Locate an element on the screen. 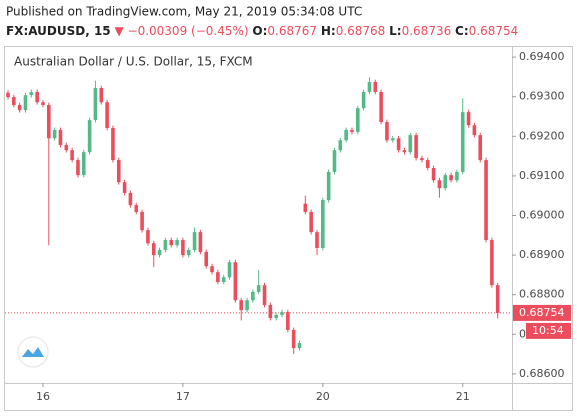  y-tick-label: 0.68900 is located at coordinates (542, 254).